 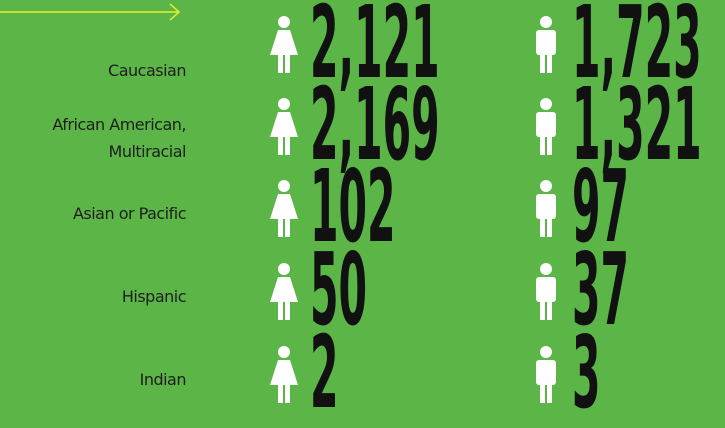 I want to click on male-count: 3, so click(x=586, y=371).